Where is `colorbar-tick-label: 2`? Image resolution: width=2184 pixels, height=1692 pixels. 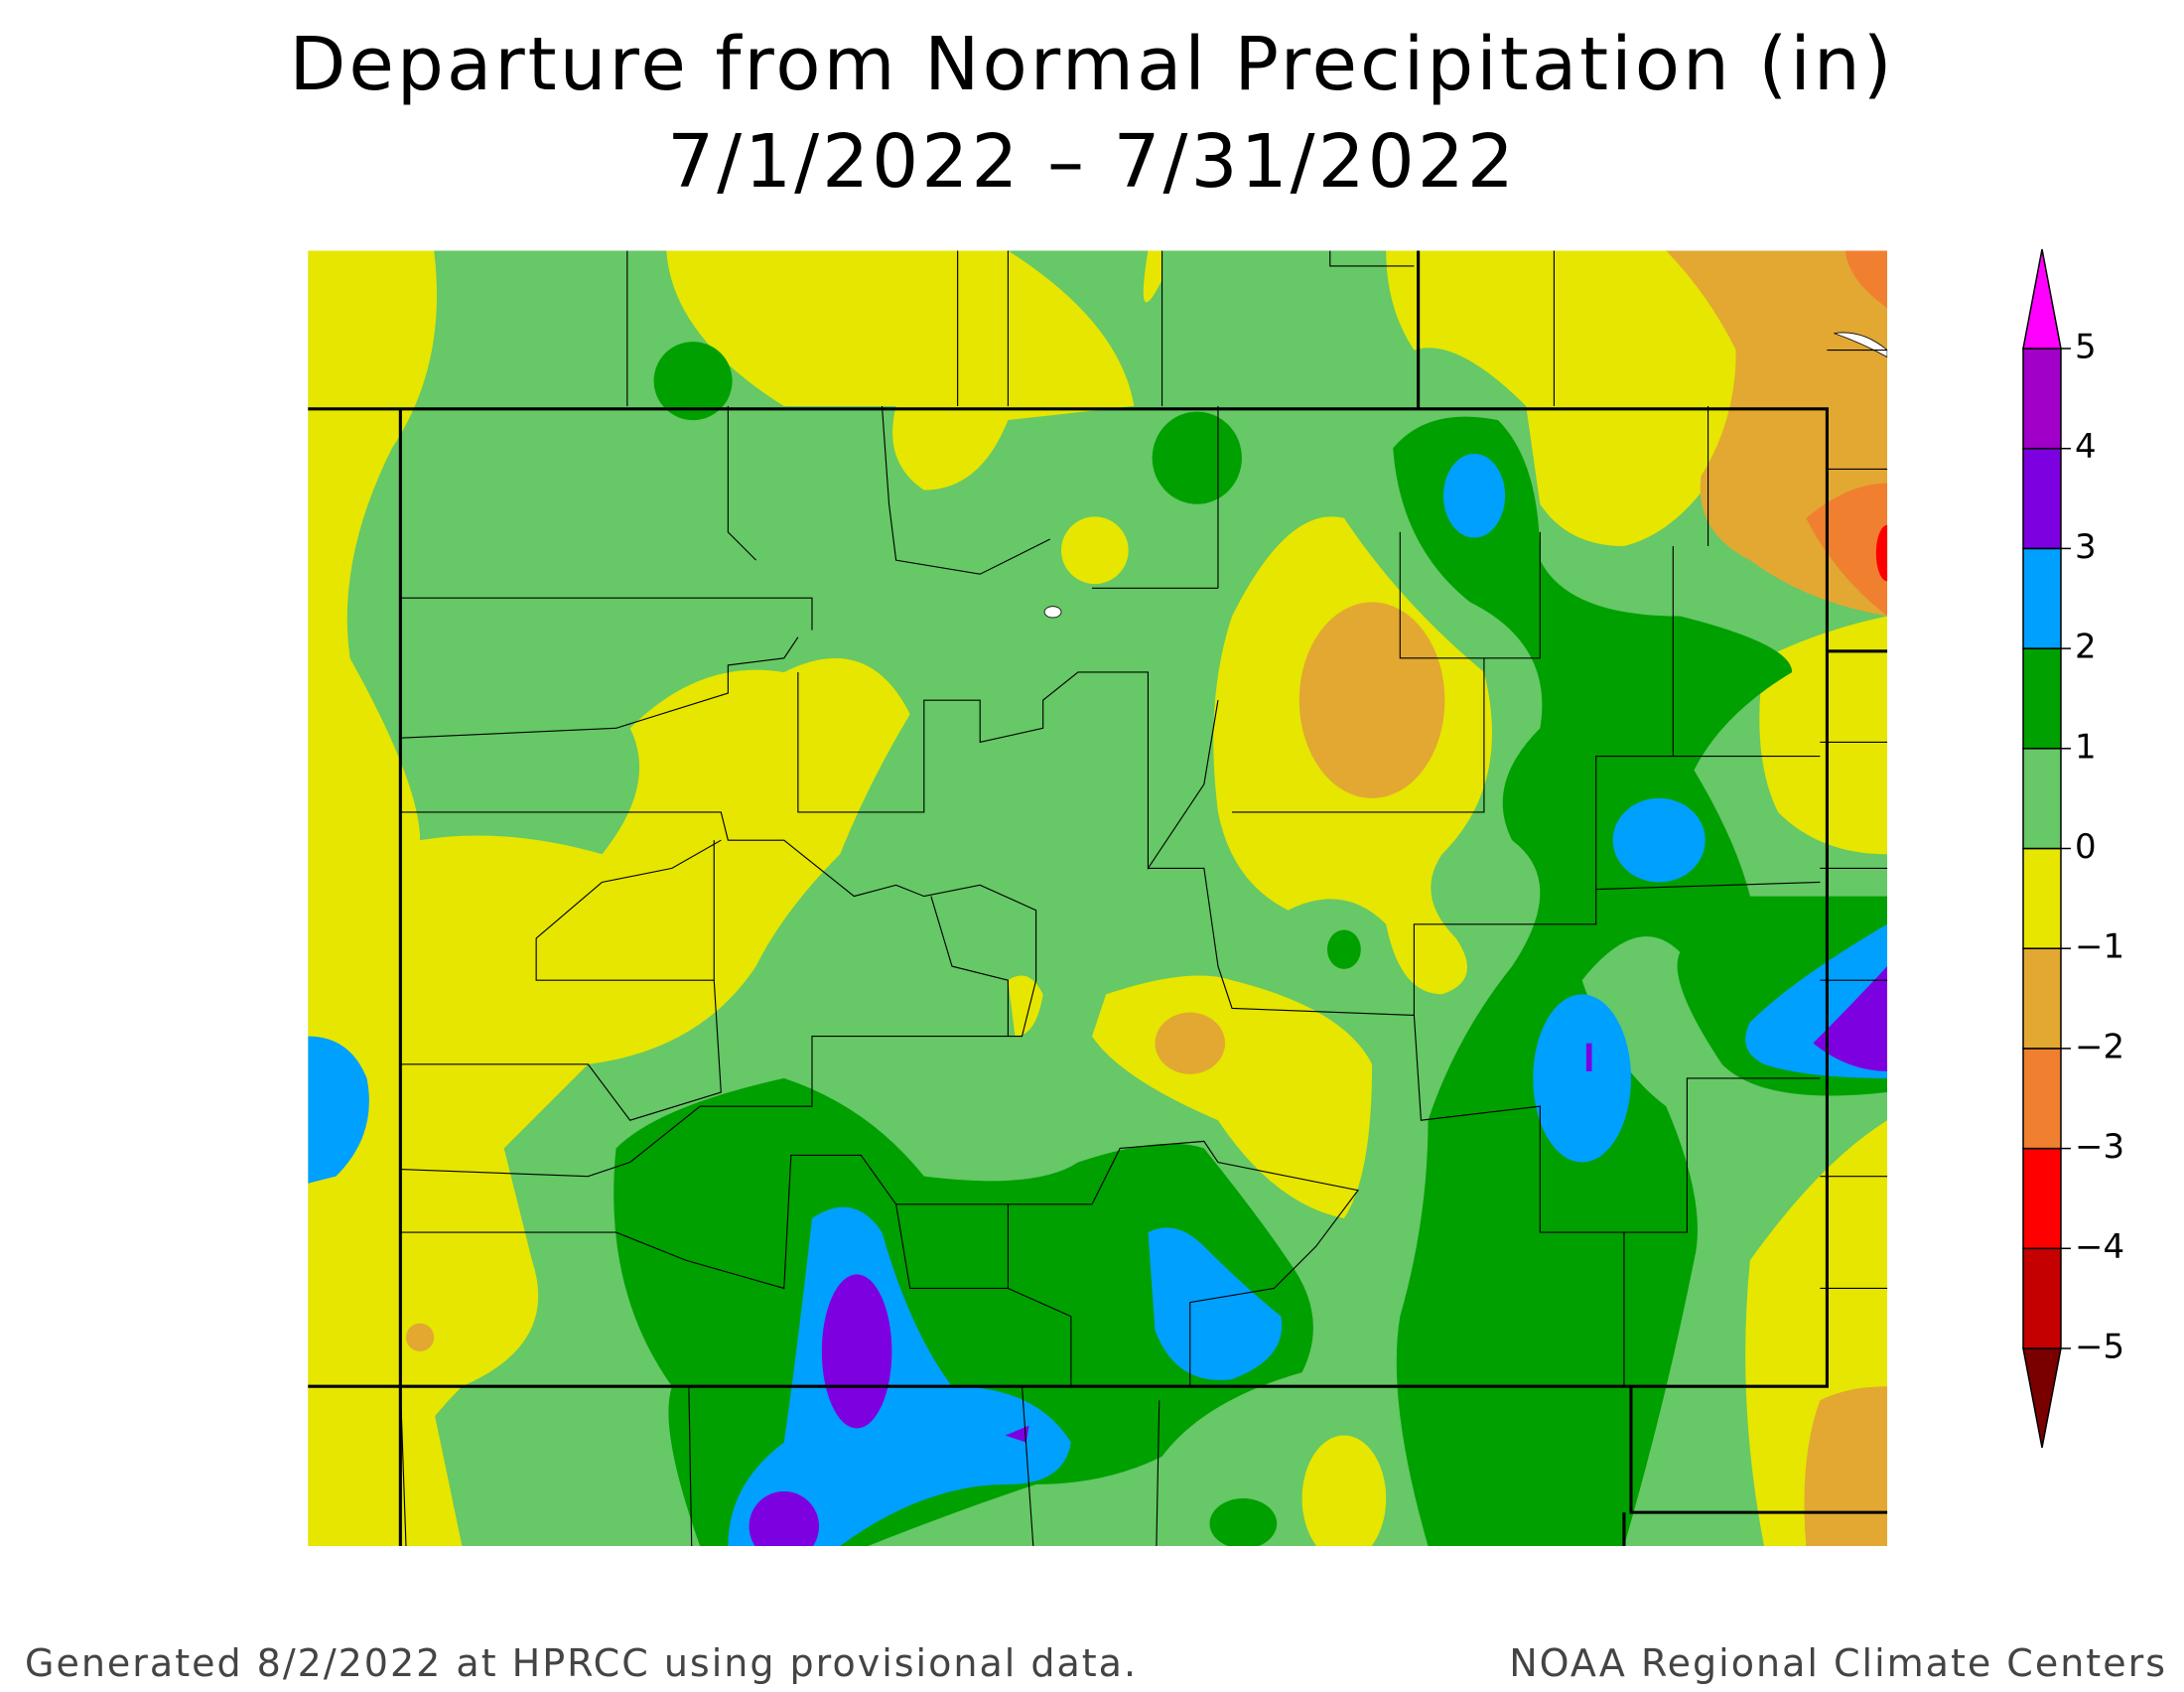 colorbar-tick-label: 2 is located at coordinates (2086, 647).